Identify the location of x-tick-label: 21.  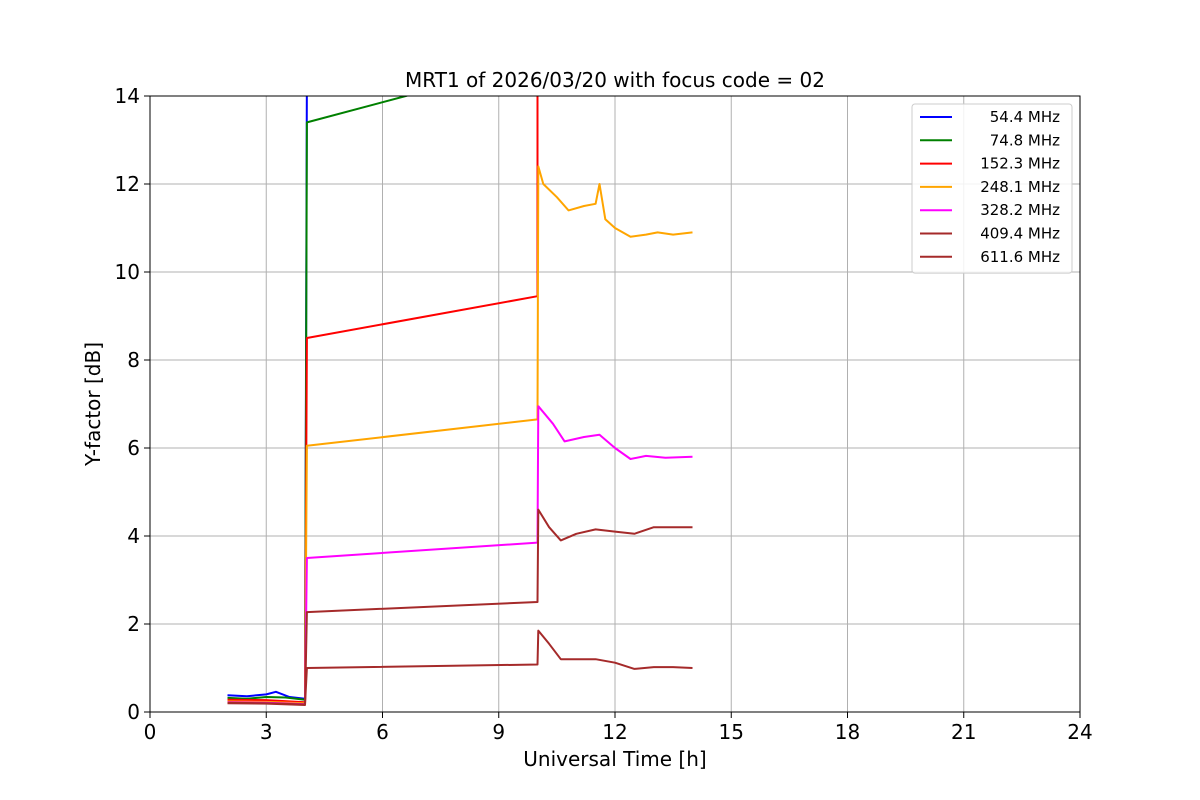
(963, 732).